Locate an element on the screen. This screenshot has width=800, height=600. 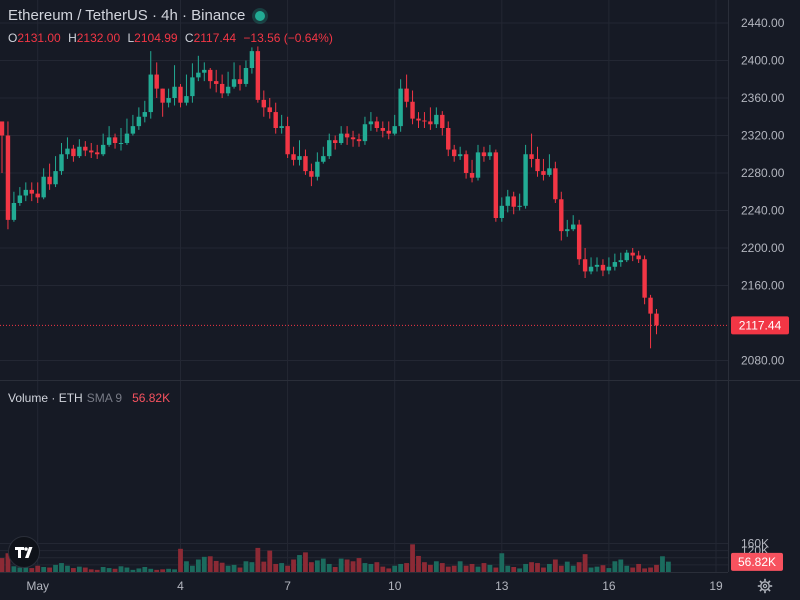
volume-label: Volume · ETH is located at coordinates (45, 398).